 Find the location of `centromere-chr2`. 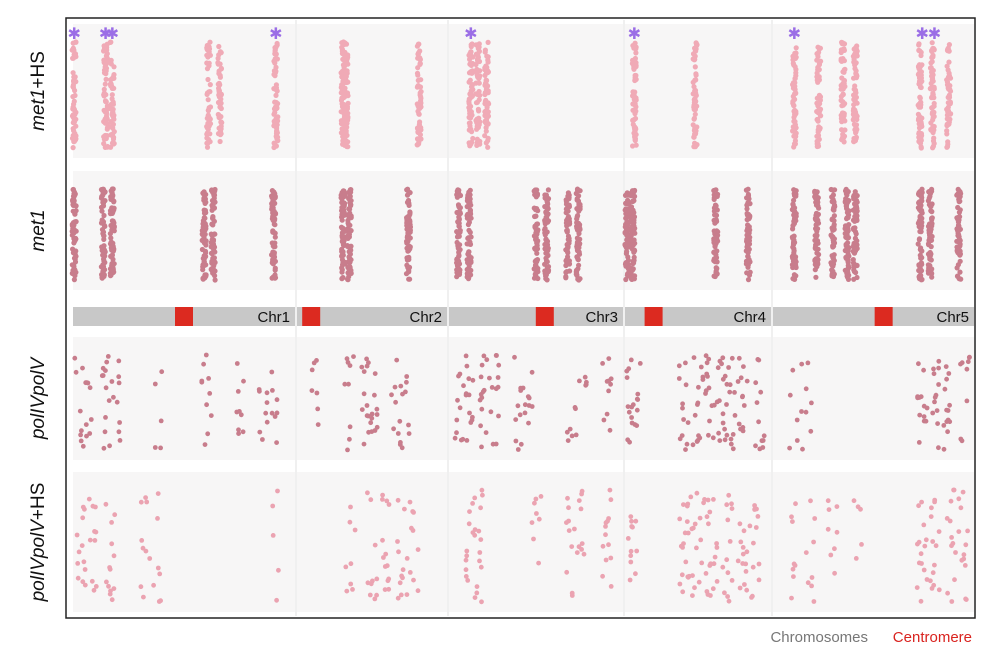

centromere-chr2 is located at coordinates (311, 316).